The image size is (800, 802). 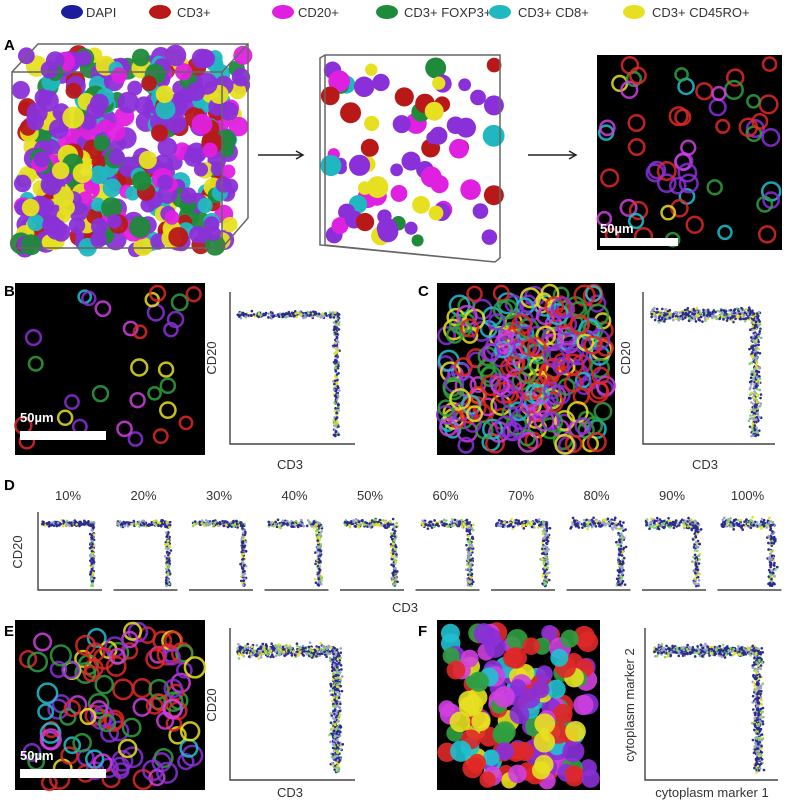 I want to click on panel-label: F, so click(x=422, y=631).